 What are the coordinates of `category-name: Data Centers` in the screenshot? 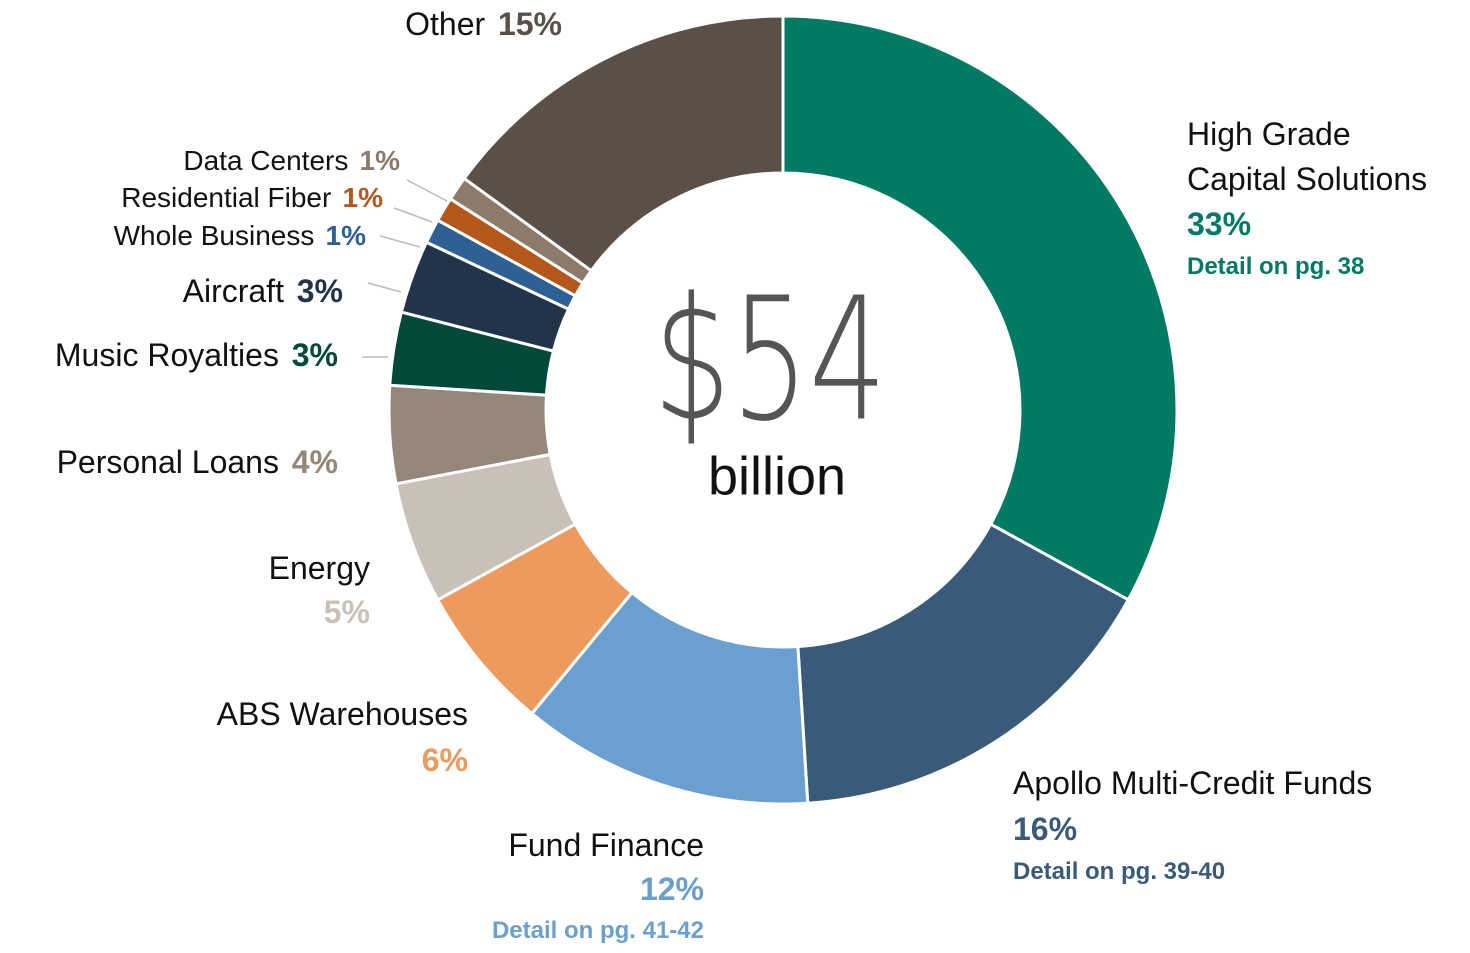 It's located at (266, 160).